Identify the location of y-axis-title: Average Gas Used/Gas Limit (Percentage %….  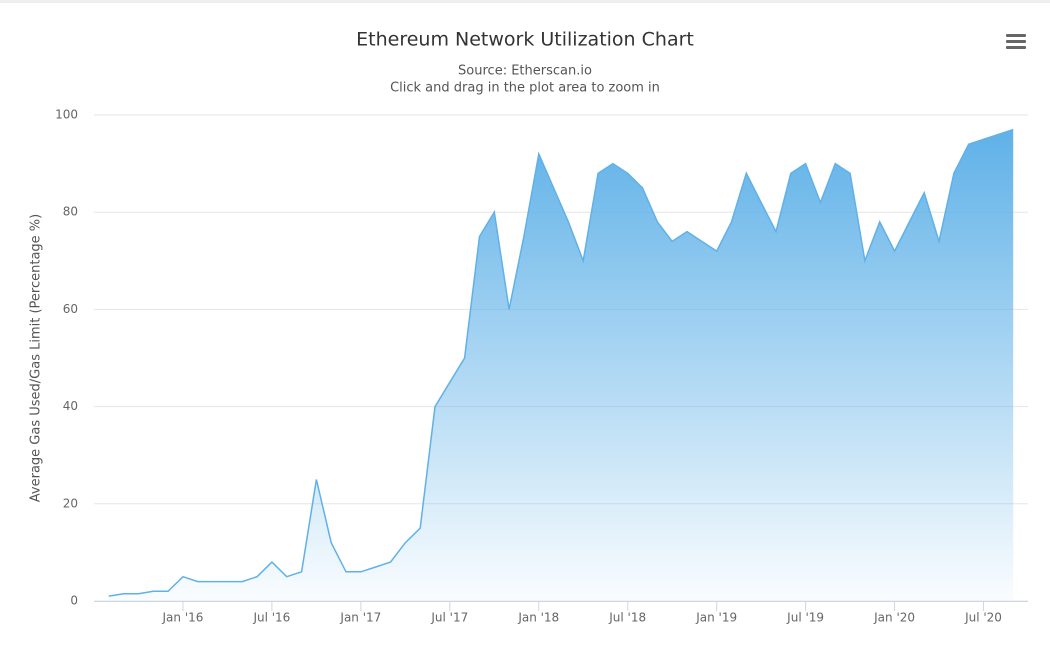
(36, 358).